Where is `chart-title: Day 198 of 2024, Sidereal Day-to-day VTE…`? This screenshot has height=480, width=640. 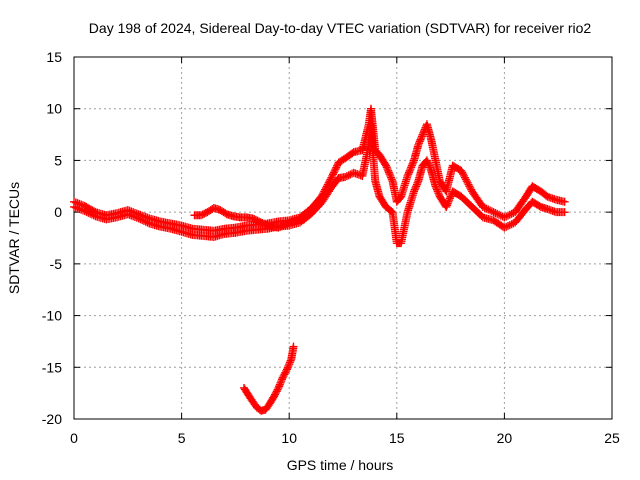 chart-title: Day 198 of 2024, Sidereal Day-to-day VTE… is located at coordinates (340, 28).